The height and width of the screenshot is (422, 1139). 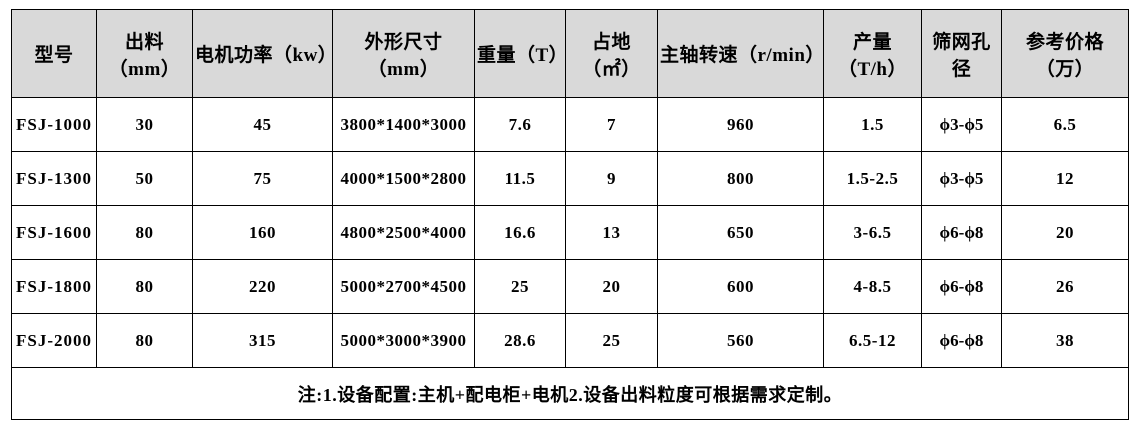 I want to click on cell-spindle-speed: 800, so click(x=740, y=178).